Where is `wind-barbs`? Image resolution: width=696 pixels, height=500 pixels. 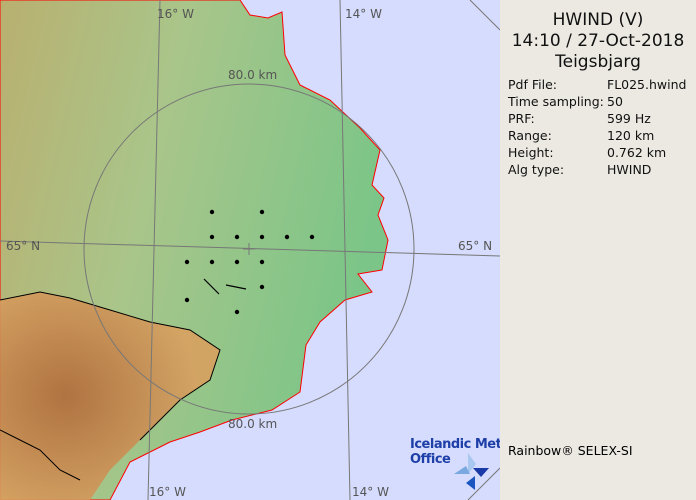 wind-barbs is located at coordinates (225, 286).